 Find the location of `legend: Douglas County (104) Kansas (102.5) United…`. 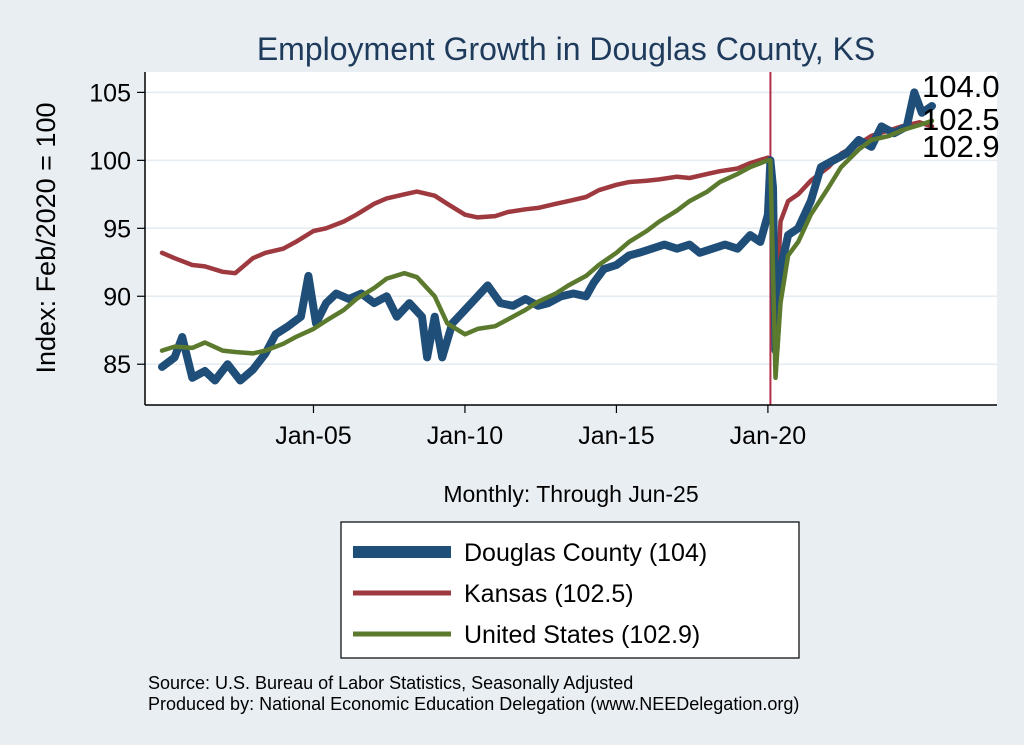

legend: Douglas County (104) Kansas (102.5) United… is located at coordinates (570, 590).